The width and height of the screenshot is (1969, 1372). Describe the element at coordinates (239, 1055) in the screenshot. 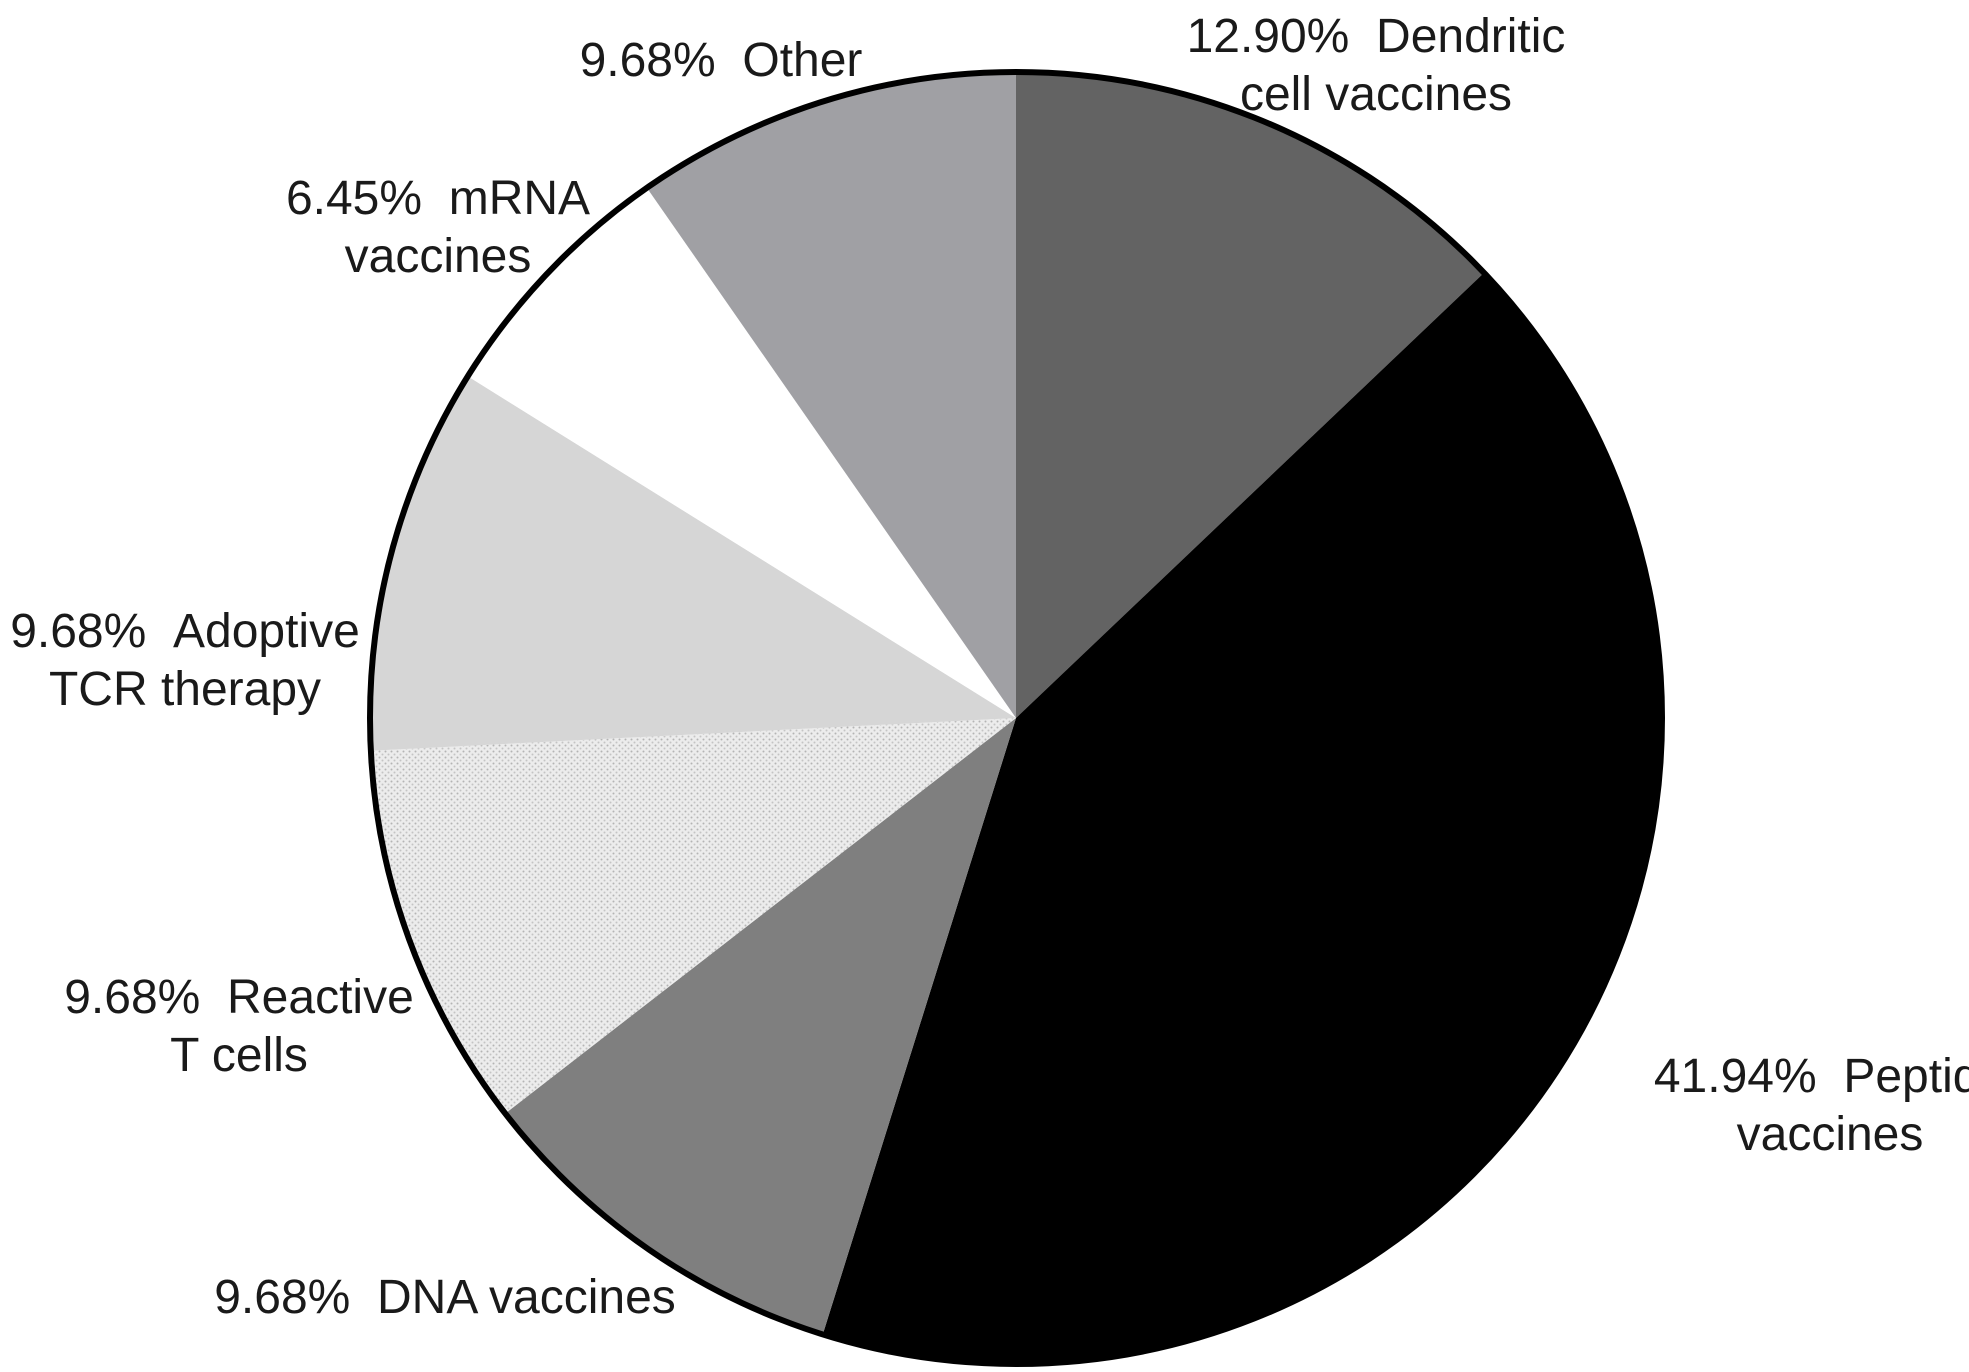

I see `slice-label-line: T cells` at that location.